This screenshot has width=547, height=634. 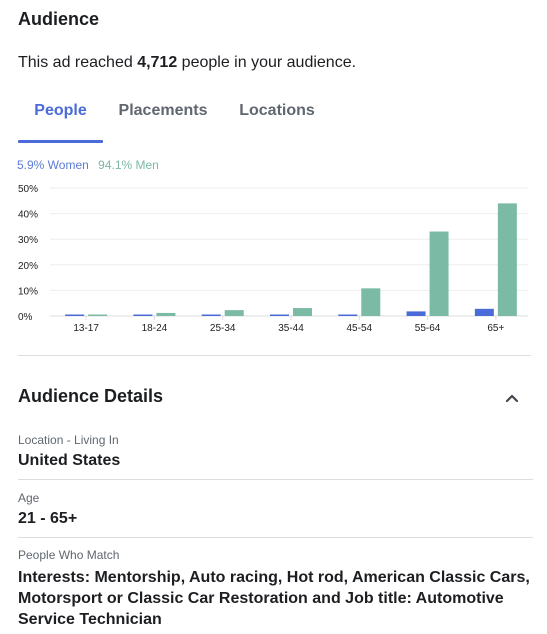 What do you see at coordinates (53, 165) in the screenshot?
I see `legend-women: 5.9% Women` at bounding box center [53, 165].